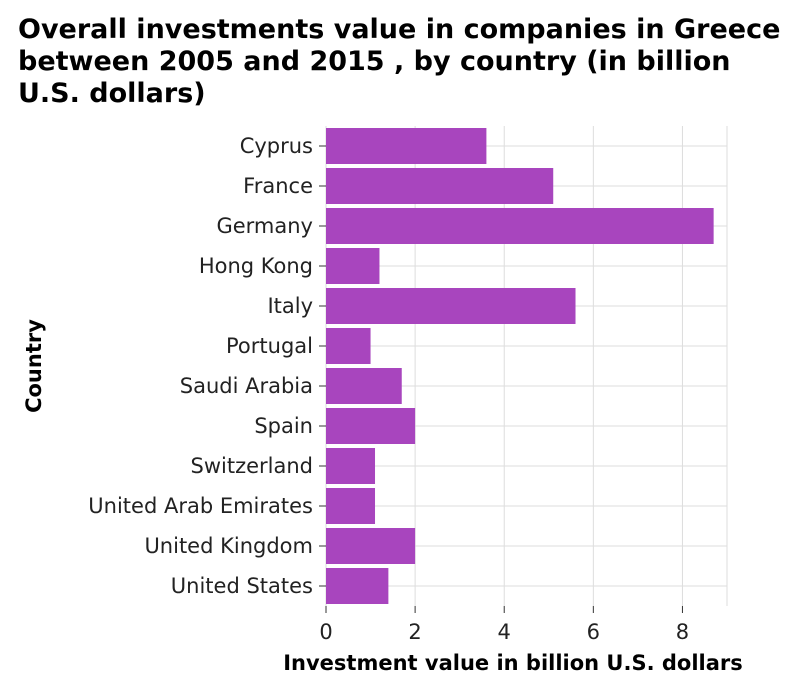  What do you see at coordinates (228, 546) in the screenshot?
I see `y-tick-label: United Kingdom` at bounding box center [228, 546].